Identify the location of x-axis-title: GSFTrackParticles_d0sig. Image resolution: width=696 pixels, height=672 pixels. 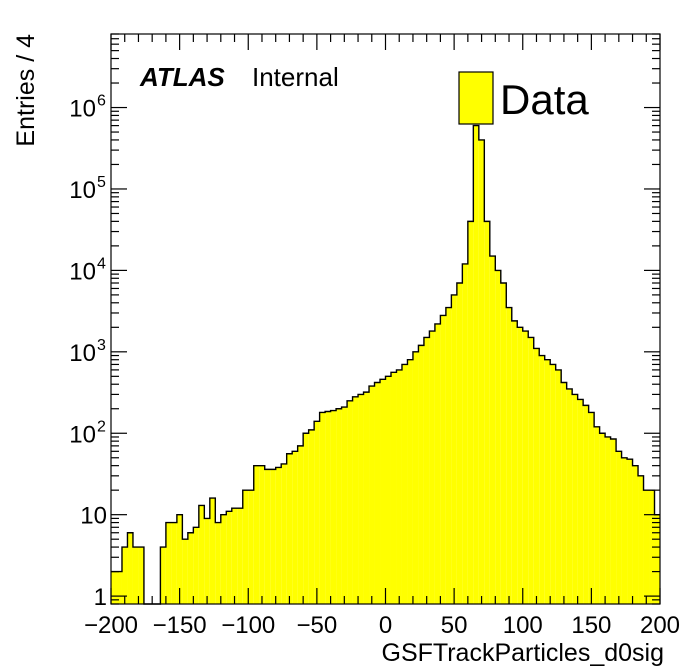
(523, 653).